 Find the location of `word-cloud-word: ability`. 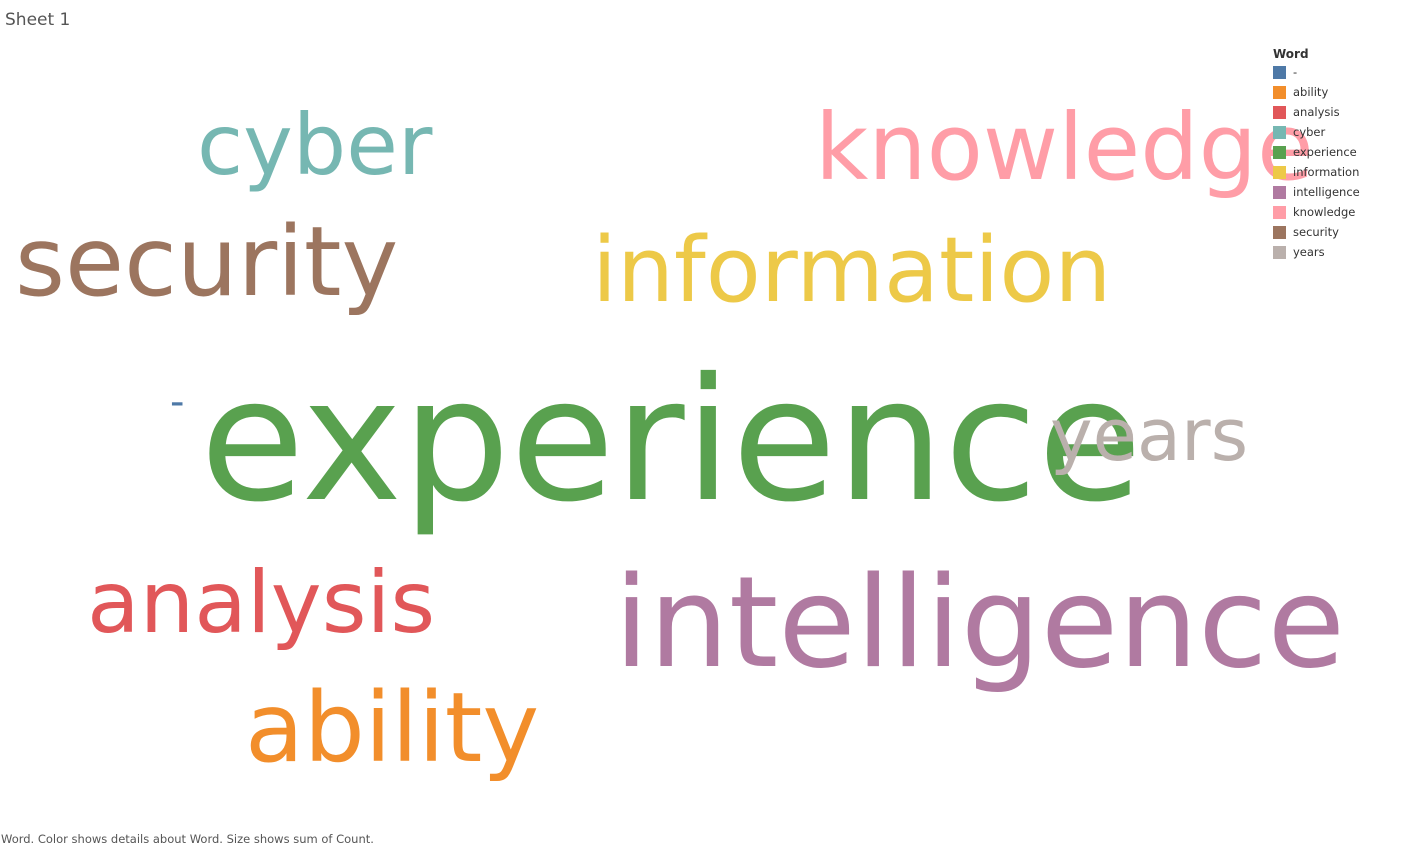

word-cloud-word: ability is located at coordinates (392, 728).